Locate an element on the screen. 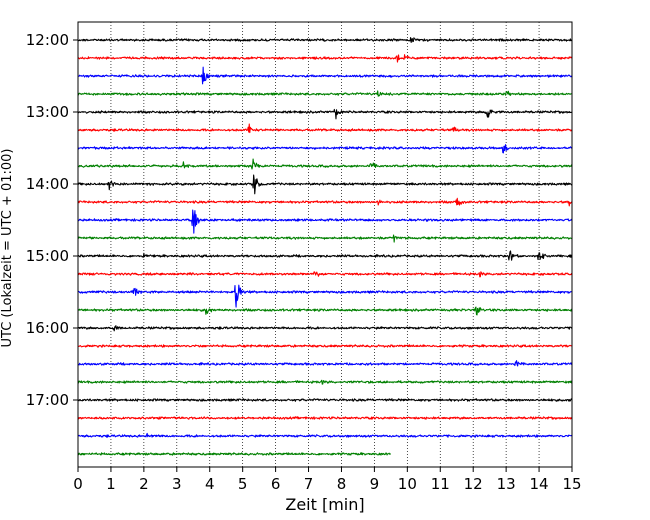 This screenshot has height=520, width=650. x-tick-label: 0 is located at coordinates (78, 484).